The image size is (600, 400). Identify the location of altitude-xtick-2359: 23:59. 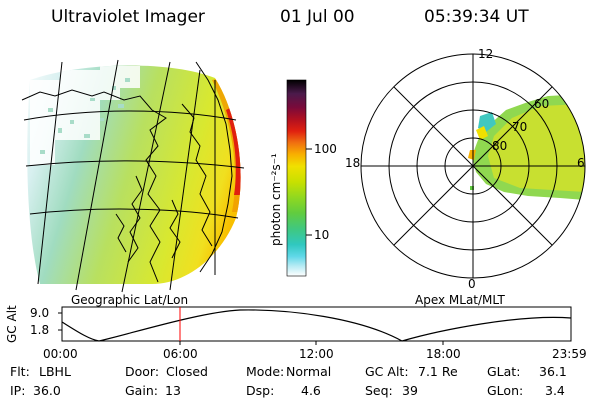
(569, 354).